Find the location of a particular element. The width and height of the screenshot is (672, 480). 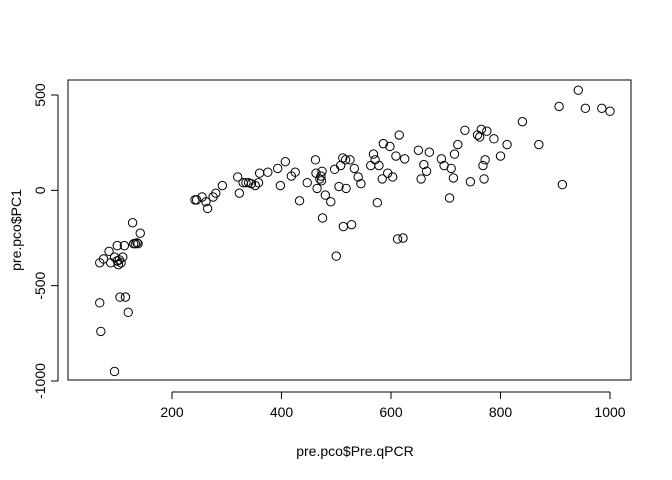

y-tick-label: 0 is located at coordinates (40, 190).